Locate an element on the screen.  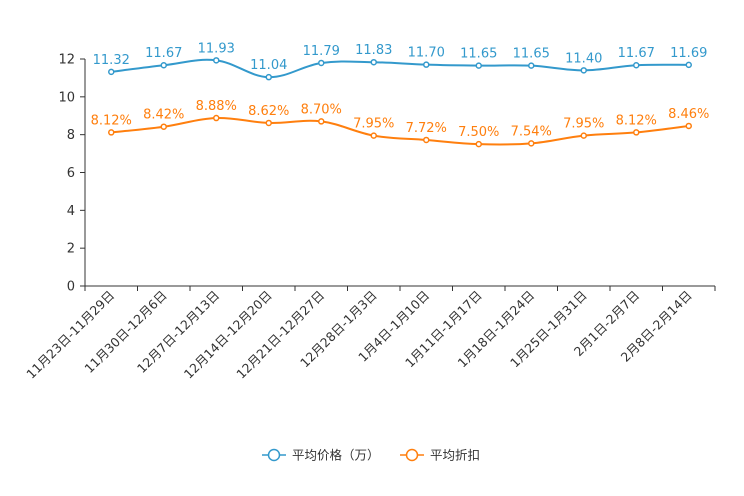
data-label: 8.62% is located at coordinates (268, 111).